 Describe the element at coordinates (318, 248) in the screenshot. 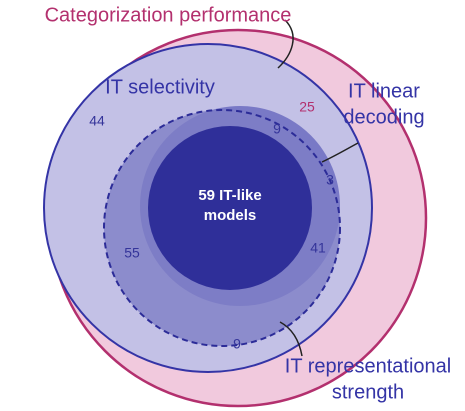

I see `count: 41` at that location.